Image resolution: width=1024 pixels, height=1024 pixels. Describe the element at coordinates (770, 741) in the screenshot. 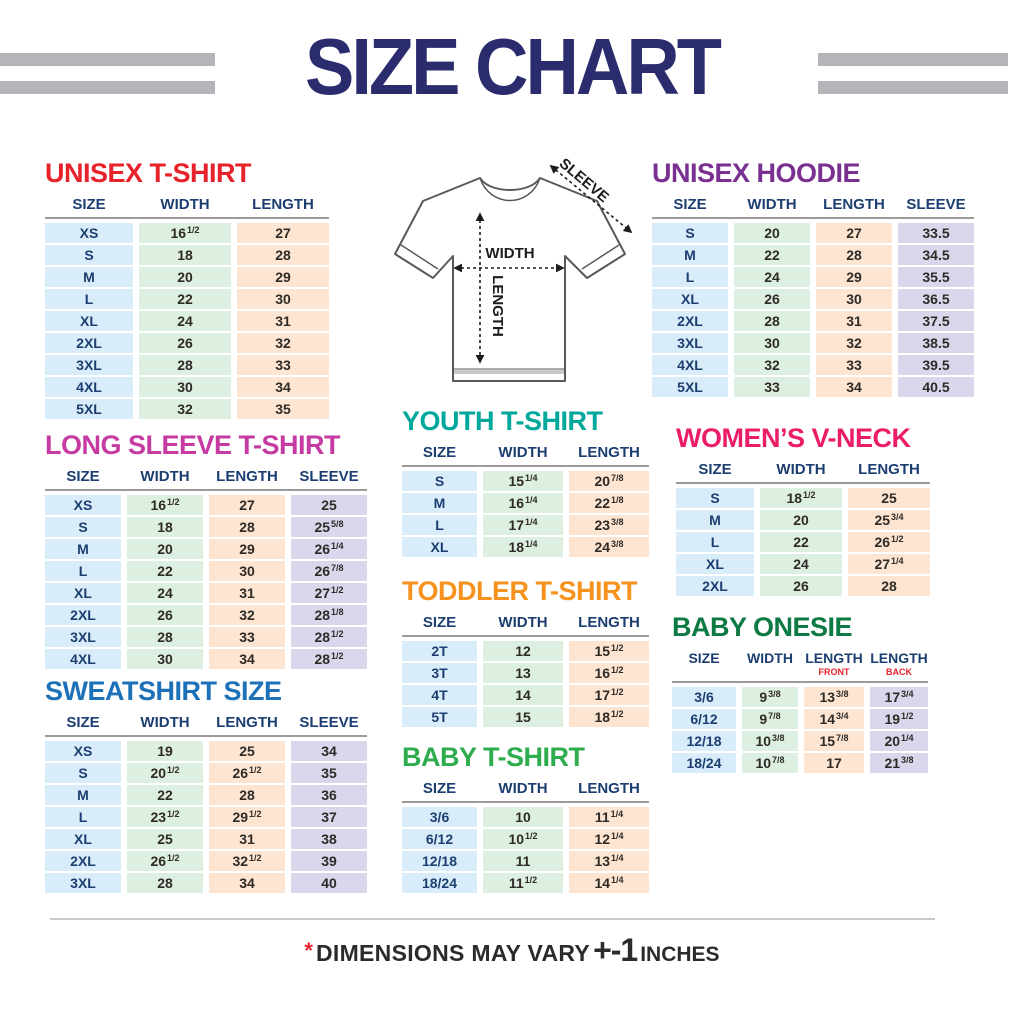

I see `value-cell: 103/8` at that location.